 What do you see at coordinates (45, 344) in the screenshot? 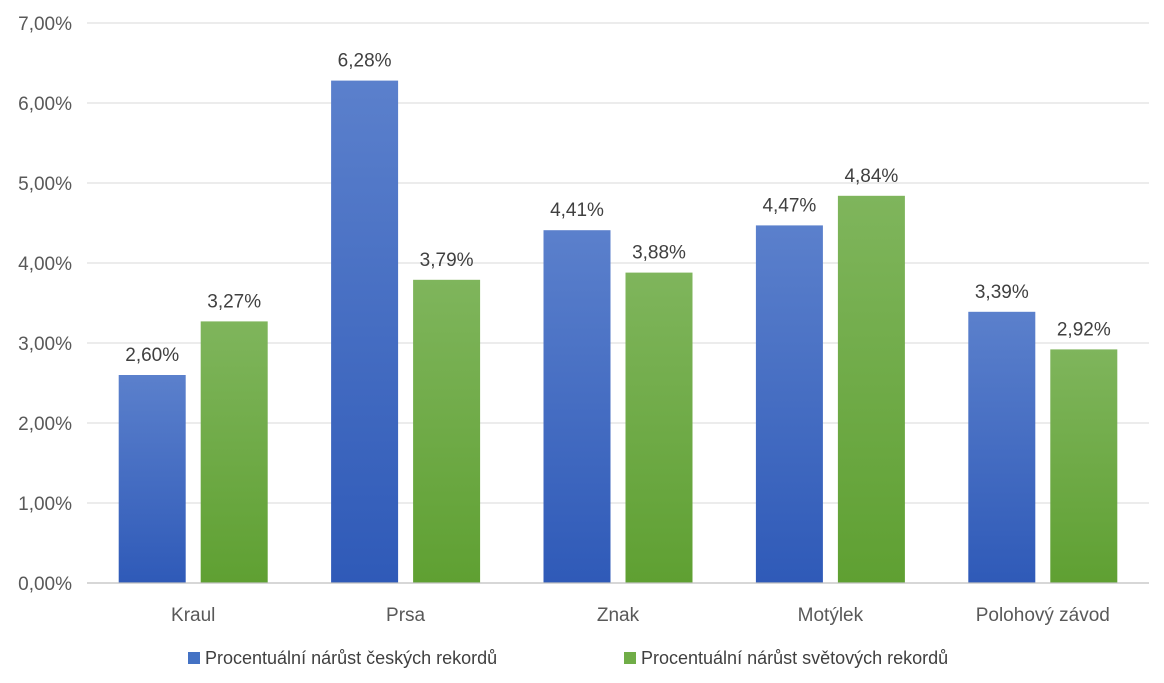
I see `y-tick-label: 3,00%` at bounding box center [45, 344].